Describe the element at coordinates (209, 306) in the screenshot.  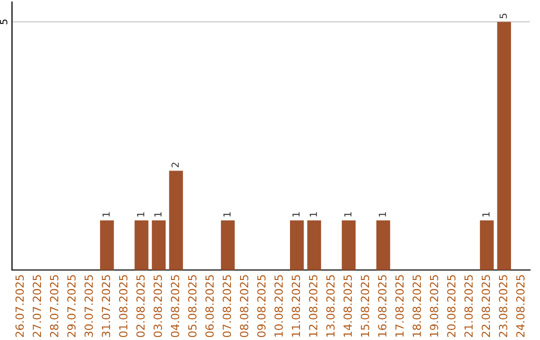
I see `x-tick-label: 06.08.2025` at that location.